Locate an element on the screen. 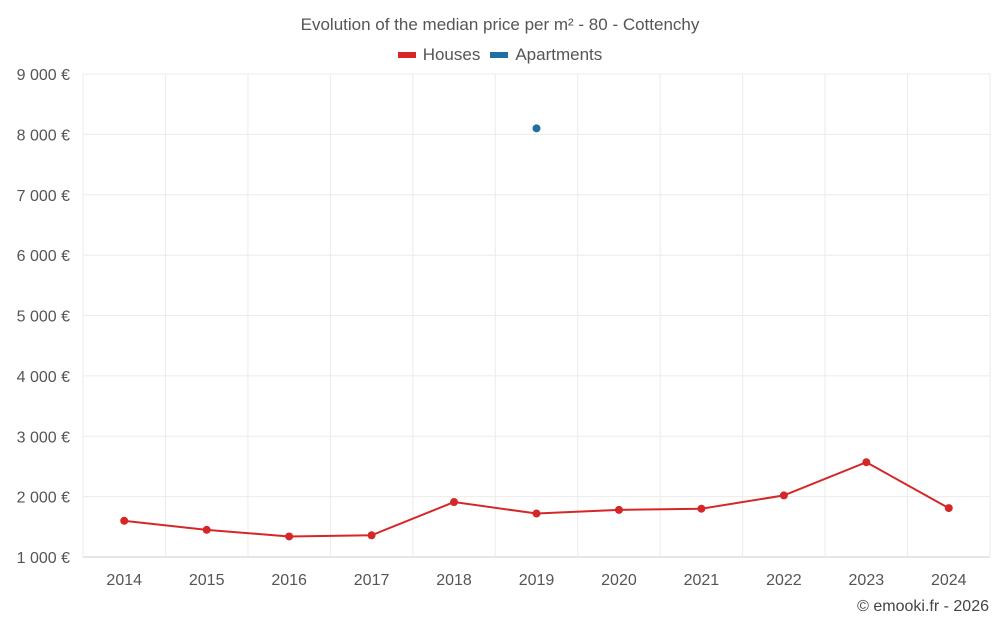 This screenshot has height=625, width=1000. x-tick-label: 2015 is located at coordinates (207, 580).